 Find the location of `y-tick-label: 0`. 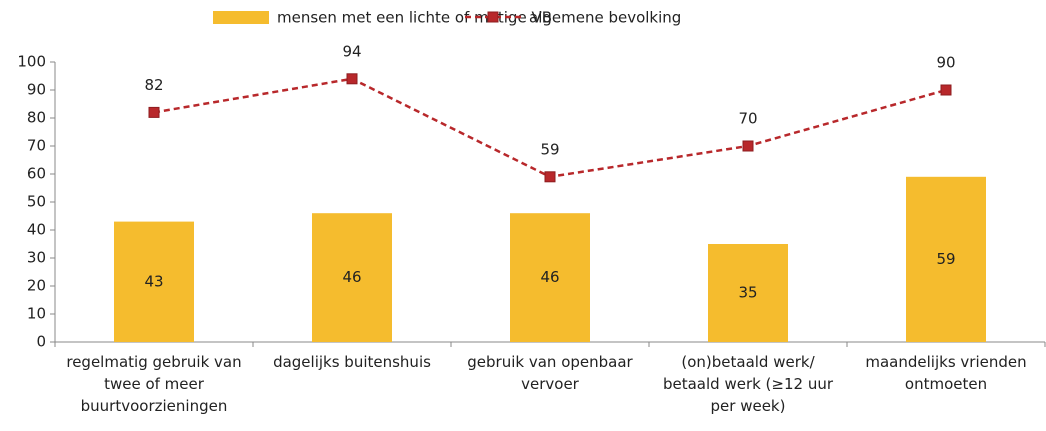

y-tick-label: 0 is located at coordinates (41, 342).